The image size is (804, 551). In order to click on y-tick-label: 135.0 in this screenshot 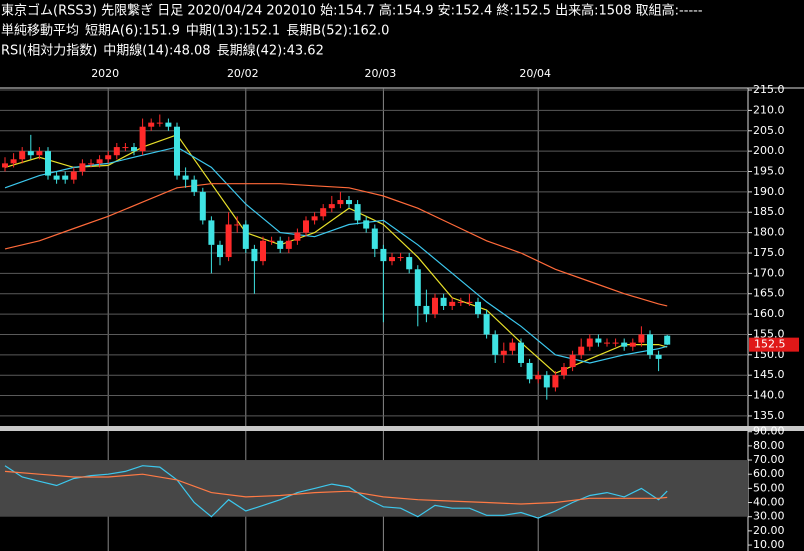, I will do `click(769, 415)`.